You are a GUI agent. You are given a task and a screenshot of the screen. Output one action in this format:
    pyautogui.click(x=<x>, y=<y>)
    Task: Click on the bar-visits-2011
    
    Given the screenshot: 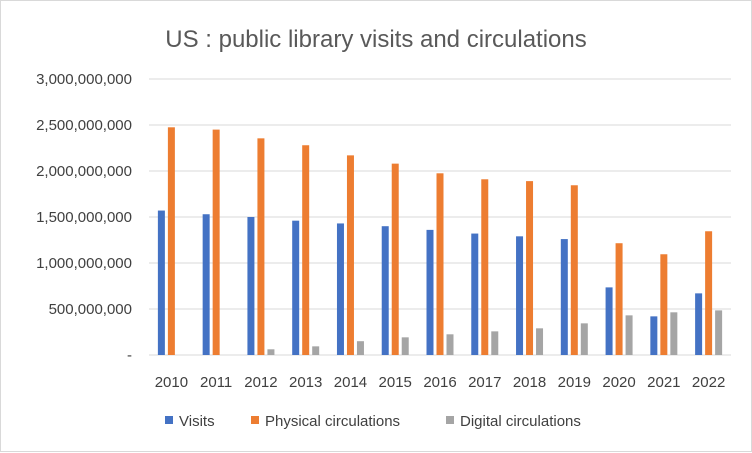 What is the action you would take?
    pyautogui.click(x=206, y=284)
    